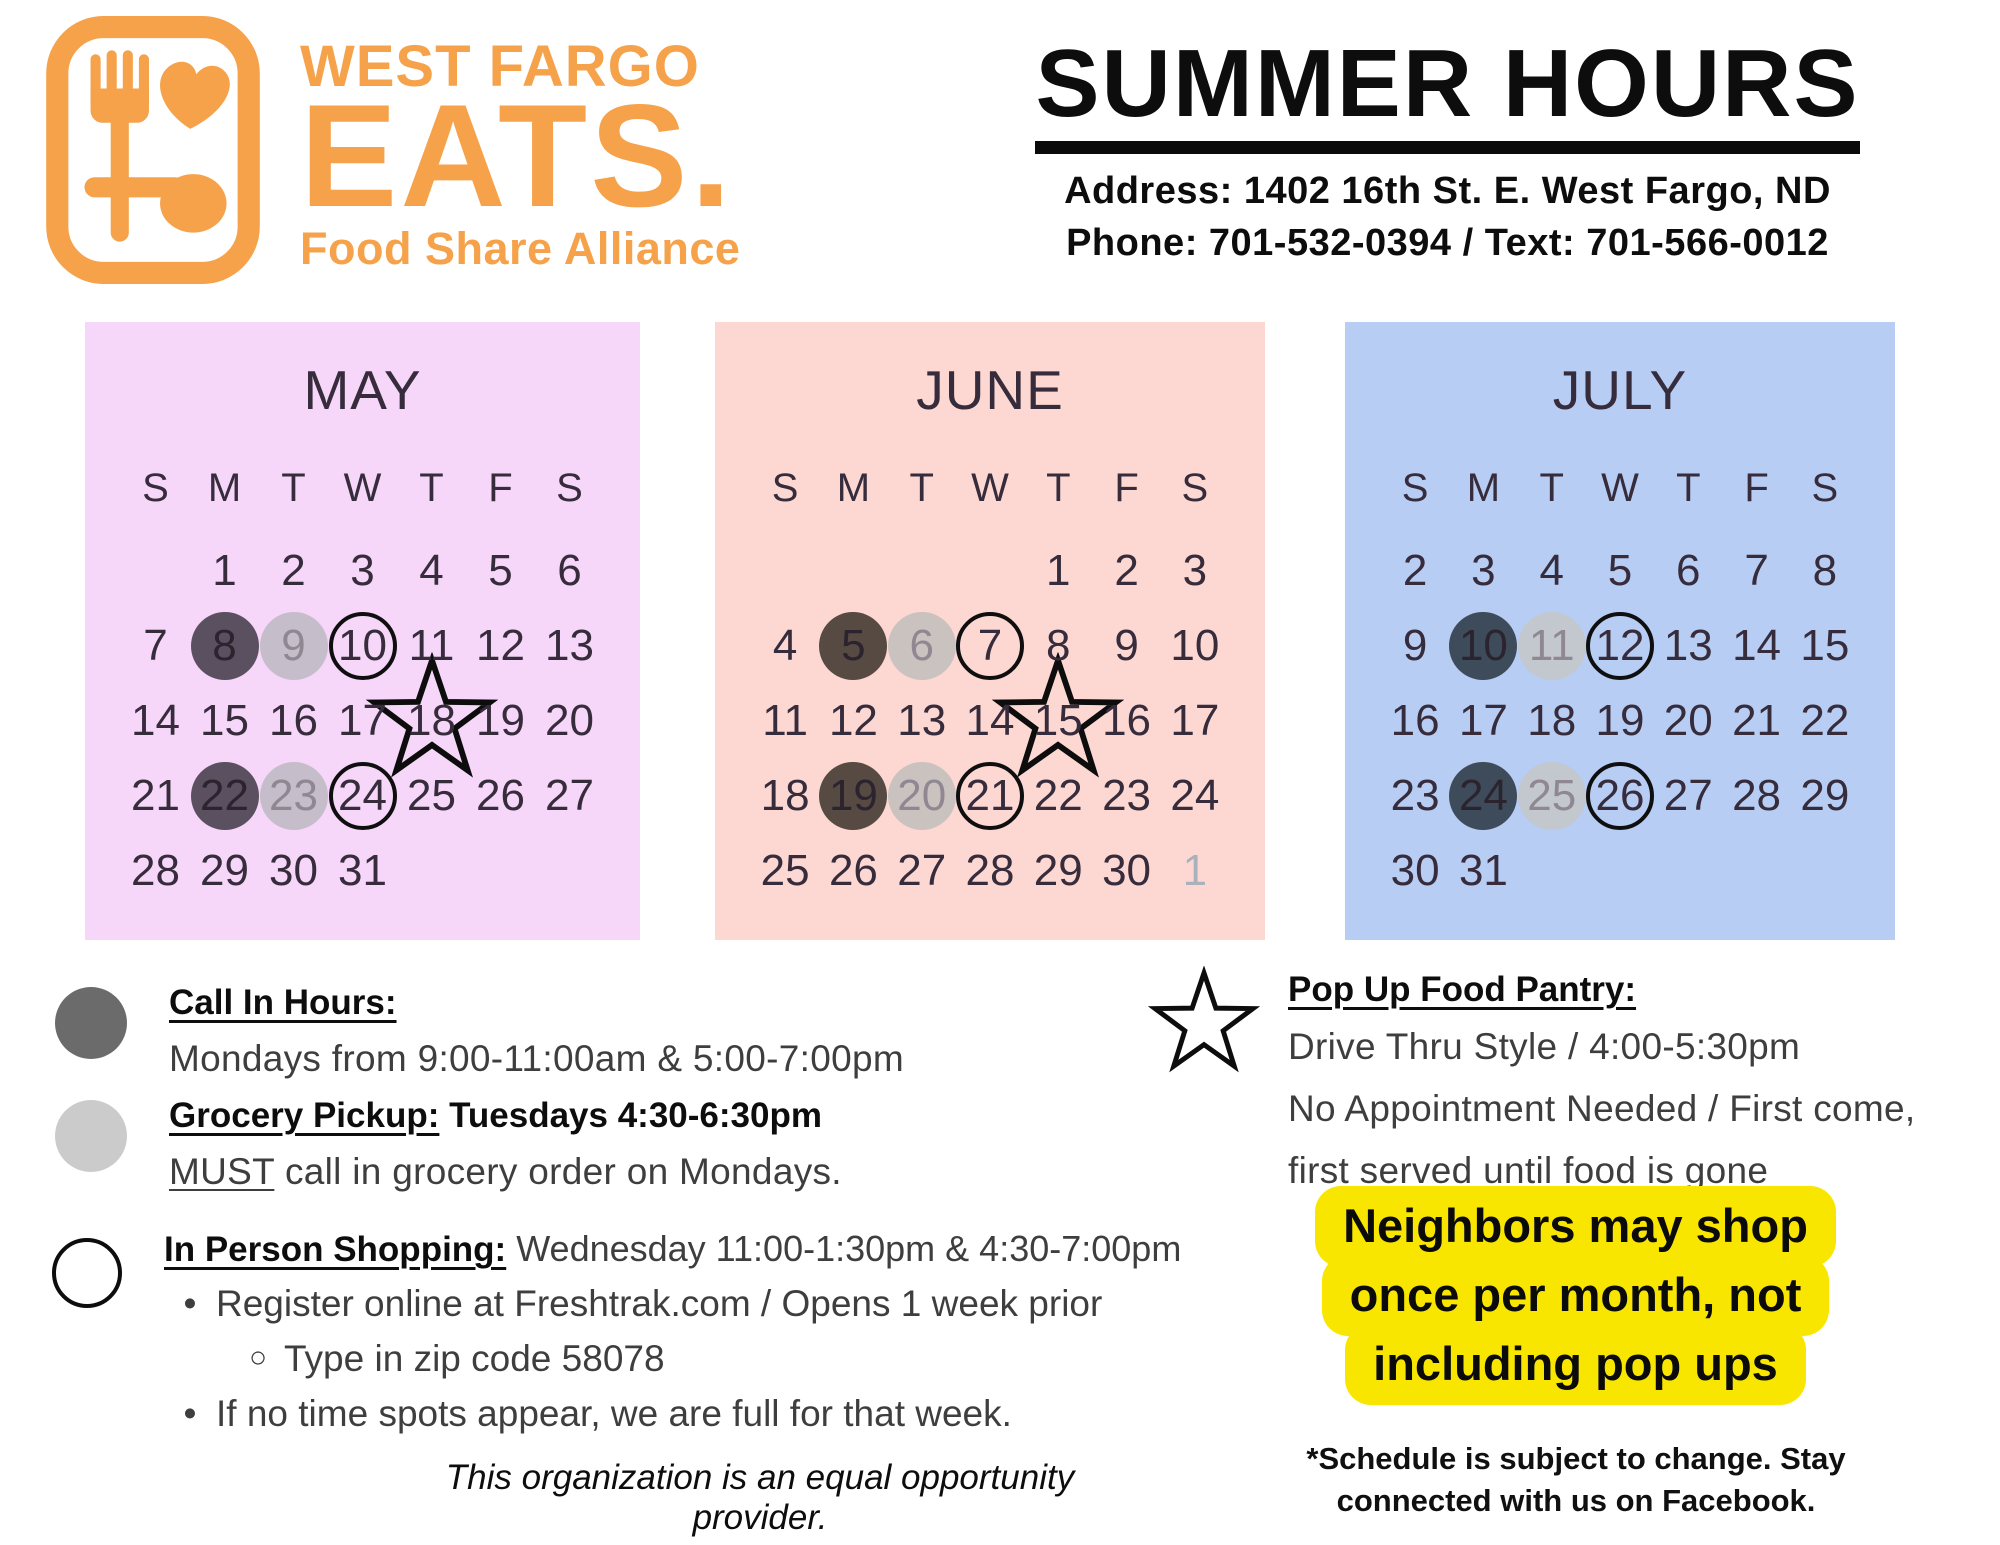 This screenshot has height=1545, width=2000. I want to click on calendar-day: 22, so click(1058, 795).